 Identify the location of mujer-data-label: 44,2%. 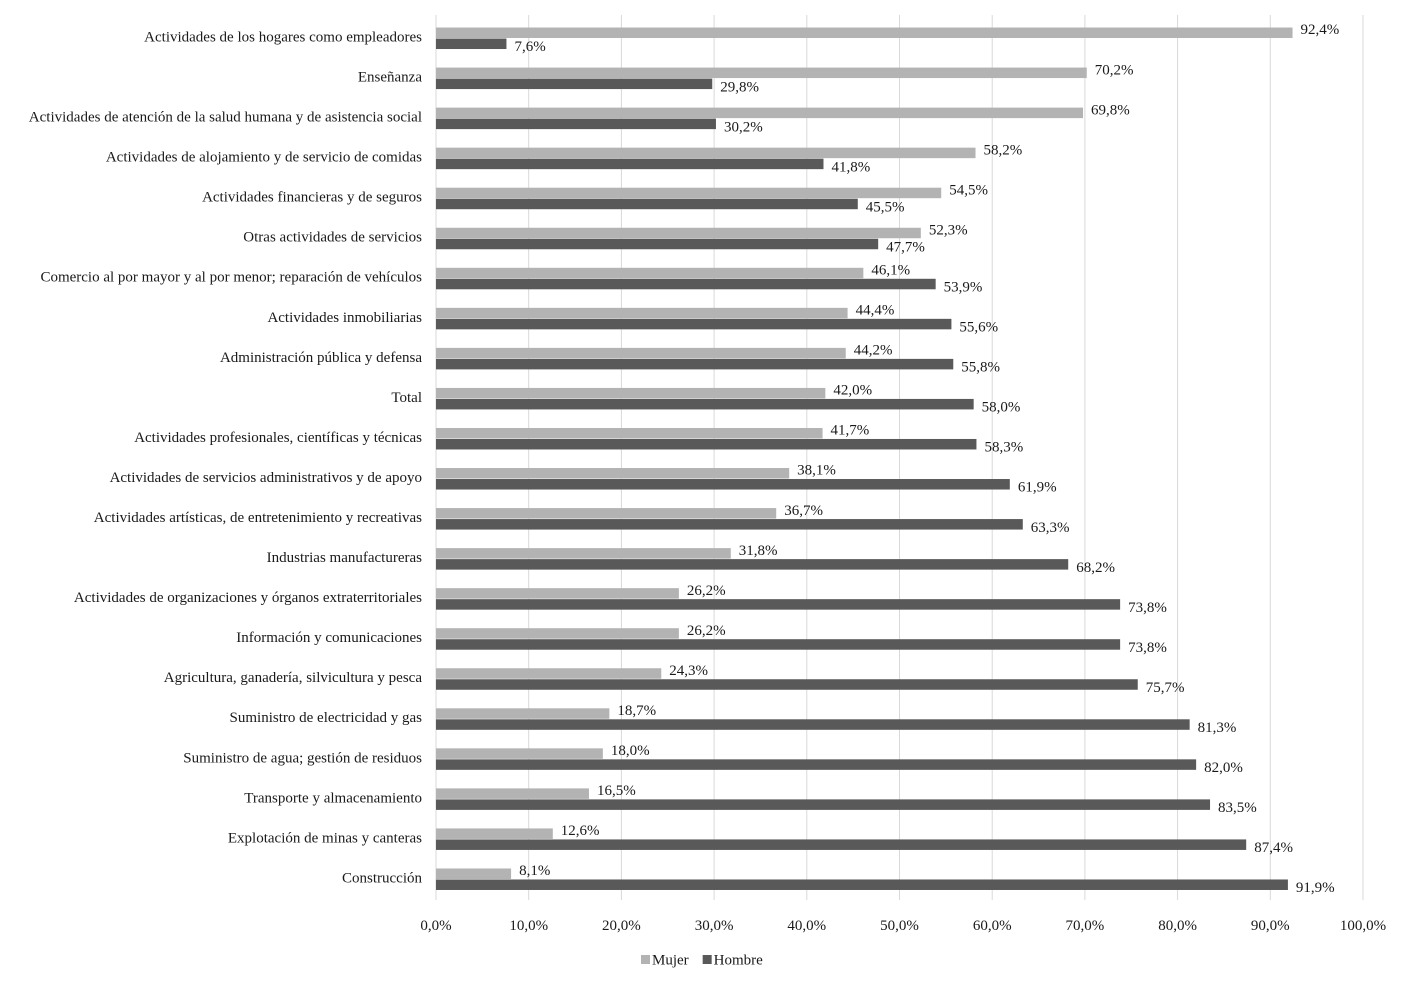
(873, 351).